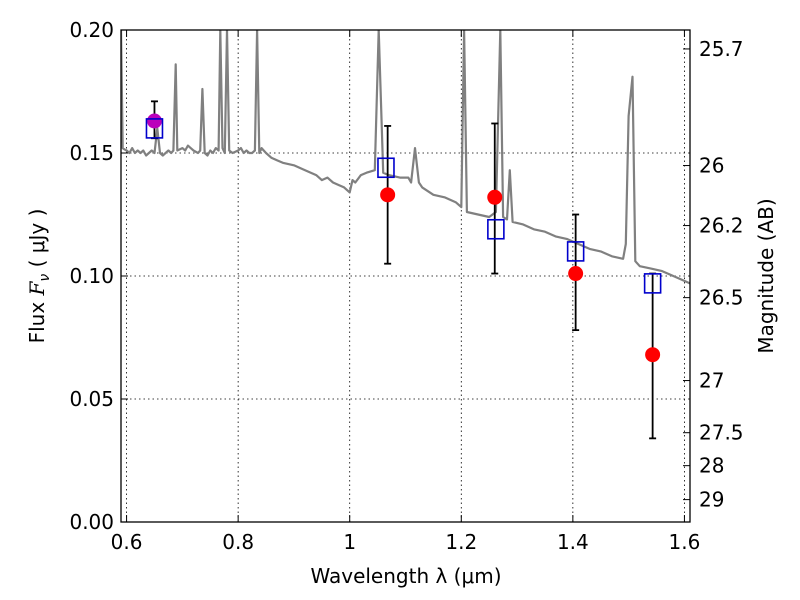 This screenshot has width=800, height=600. I want to click on y2-tick-label: 26, so click(711, 166).